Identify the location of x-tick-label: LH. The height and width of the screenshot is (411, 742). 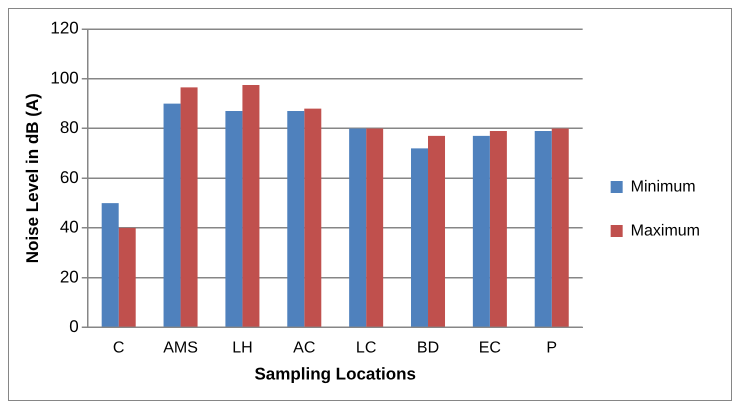
(242, 347).